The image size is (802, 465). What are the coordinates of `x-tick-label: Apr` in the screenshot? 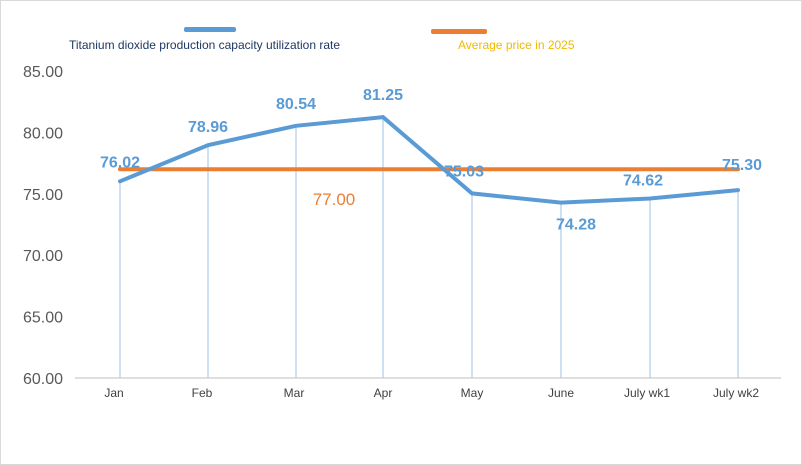 It's located at (383, 393).